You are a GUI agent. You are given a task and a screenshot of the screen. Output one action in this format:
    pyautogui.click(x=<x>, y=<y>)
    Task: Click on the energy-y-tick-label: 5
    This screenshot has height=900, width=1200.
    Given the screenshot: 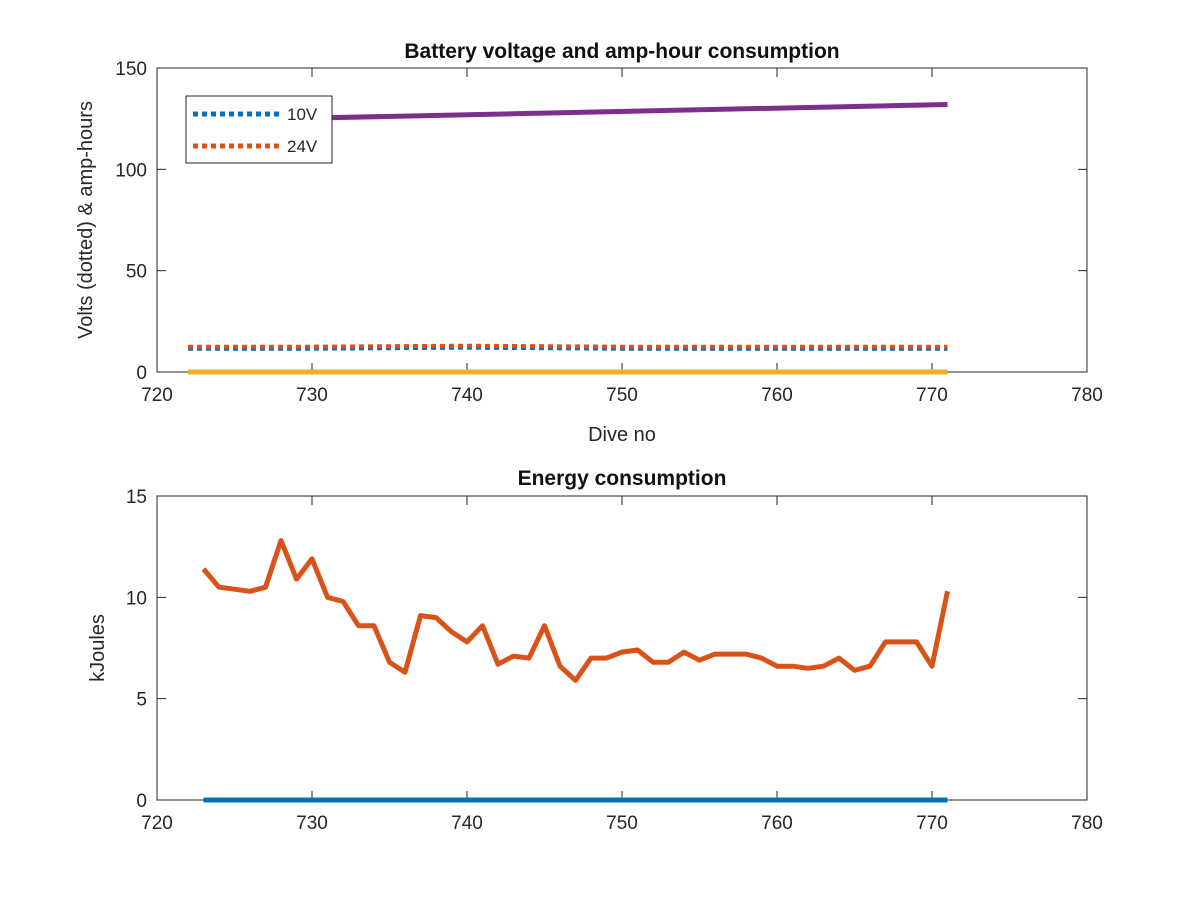 What is the action you would take?
    pyautogui.click(x=141, y=700)
    